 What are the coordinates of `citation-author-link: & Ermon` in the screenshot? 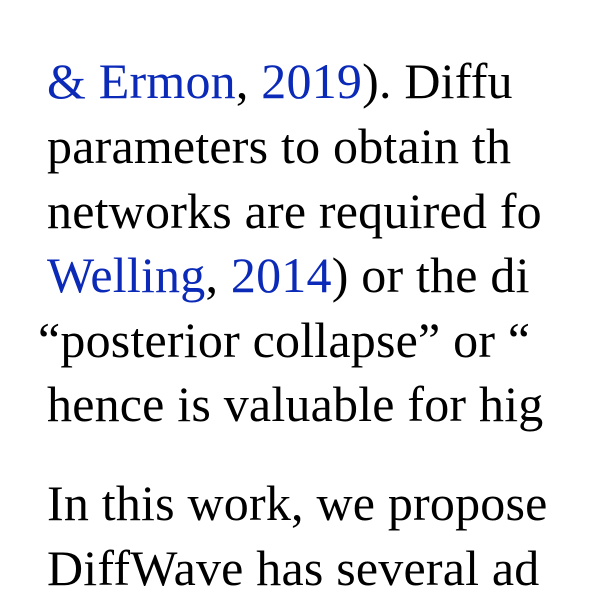 It's located at (141, 81).